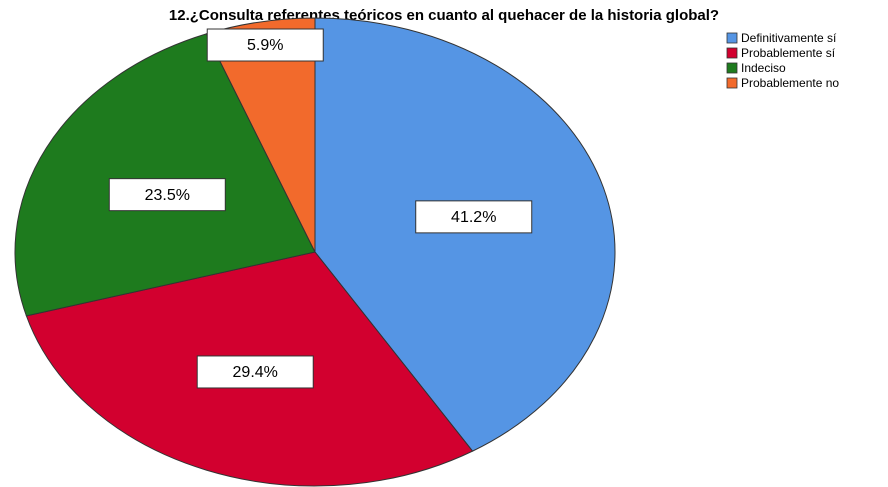  I want to click on legend-label: Probablemente no, so click(790, 83).